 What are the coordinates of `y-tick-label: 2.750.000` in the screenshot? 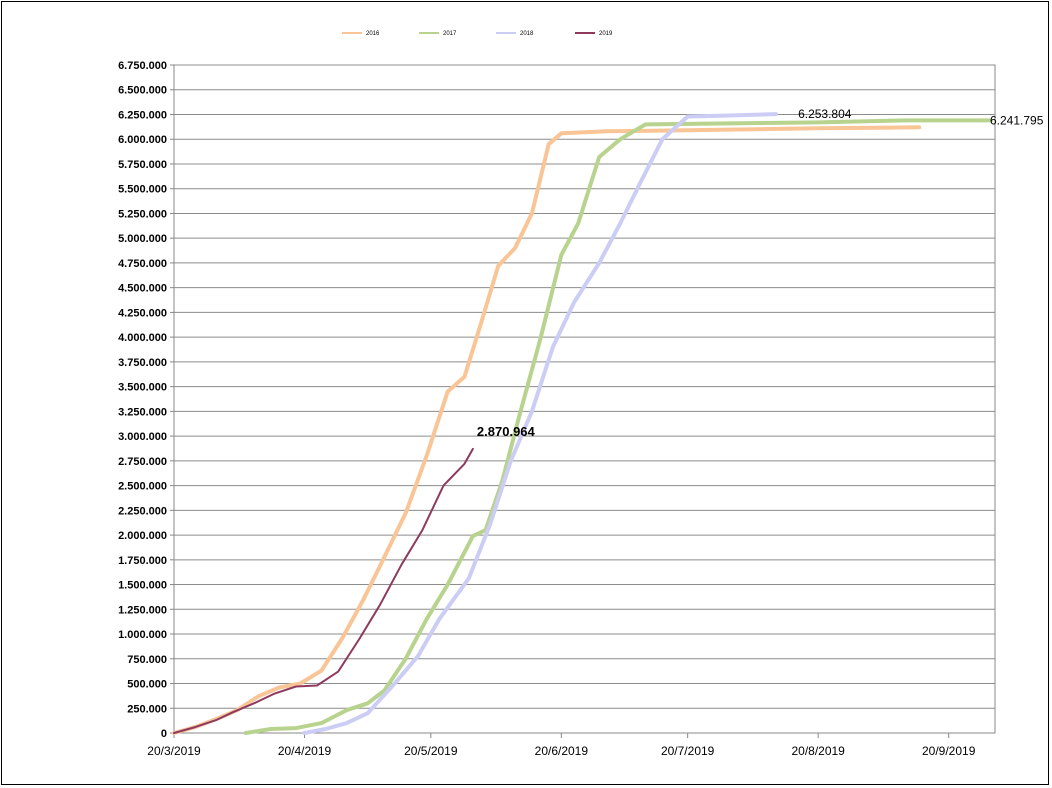 It's located at (142, 462).